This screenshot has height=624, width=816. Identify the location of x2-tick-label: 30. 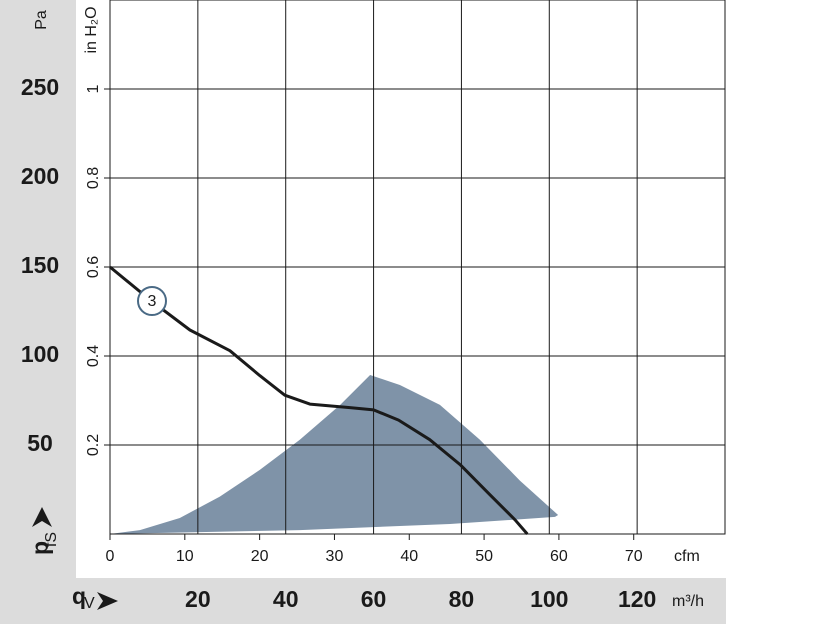
(335, 556).